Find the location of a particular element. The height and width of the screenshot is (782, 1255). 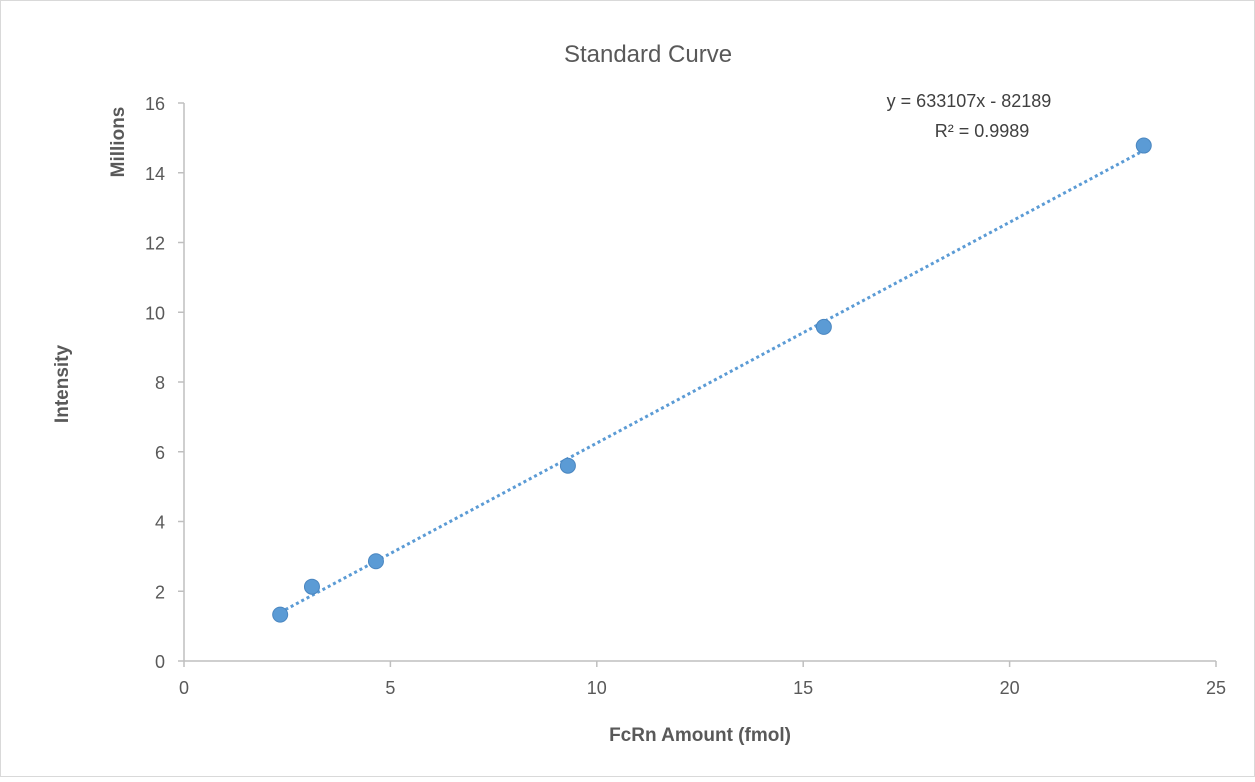

y-tick-label: 10 is located at coordinates (155, 313).